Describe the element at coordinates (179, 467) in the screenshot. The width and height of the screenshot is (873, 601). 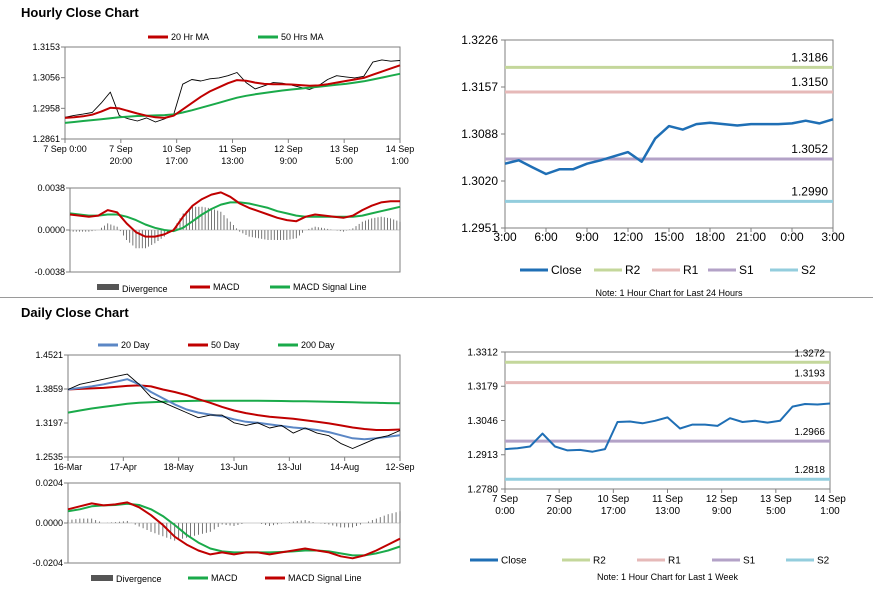
I see `daily-price-x-tick-label: 18-May` at that location.